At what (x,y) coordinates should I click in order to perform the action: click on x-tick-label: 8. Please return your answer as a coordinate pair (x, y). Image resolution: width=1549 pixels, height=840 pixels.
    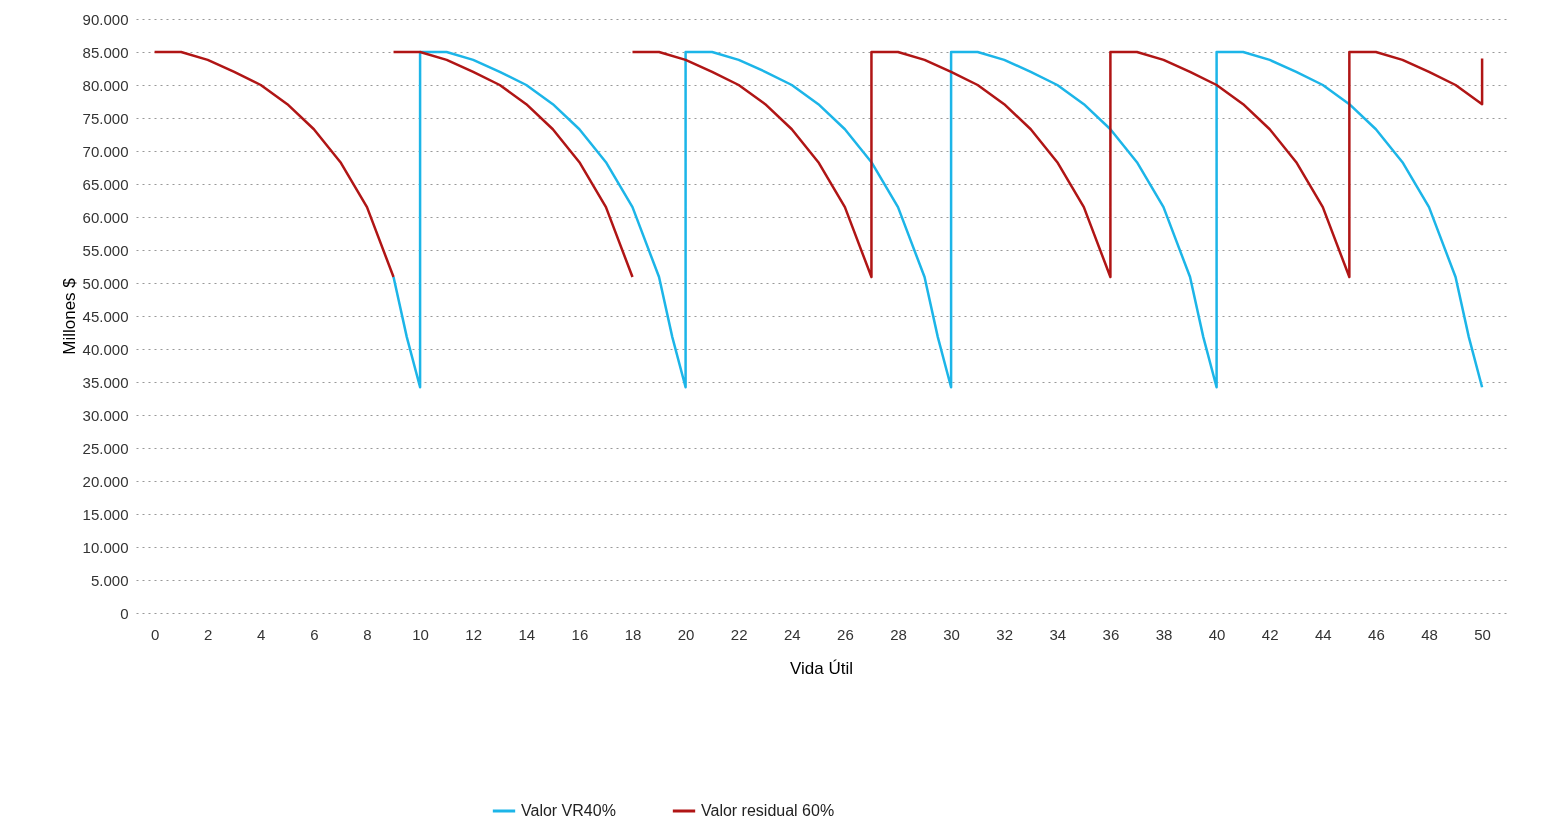
    Looking at the image, I should click on (367, 634).